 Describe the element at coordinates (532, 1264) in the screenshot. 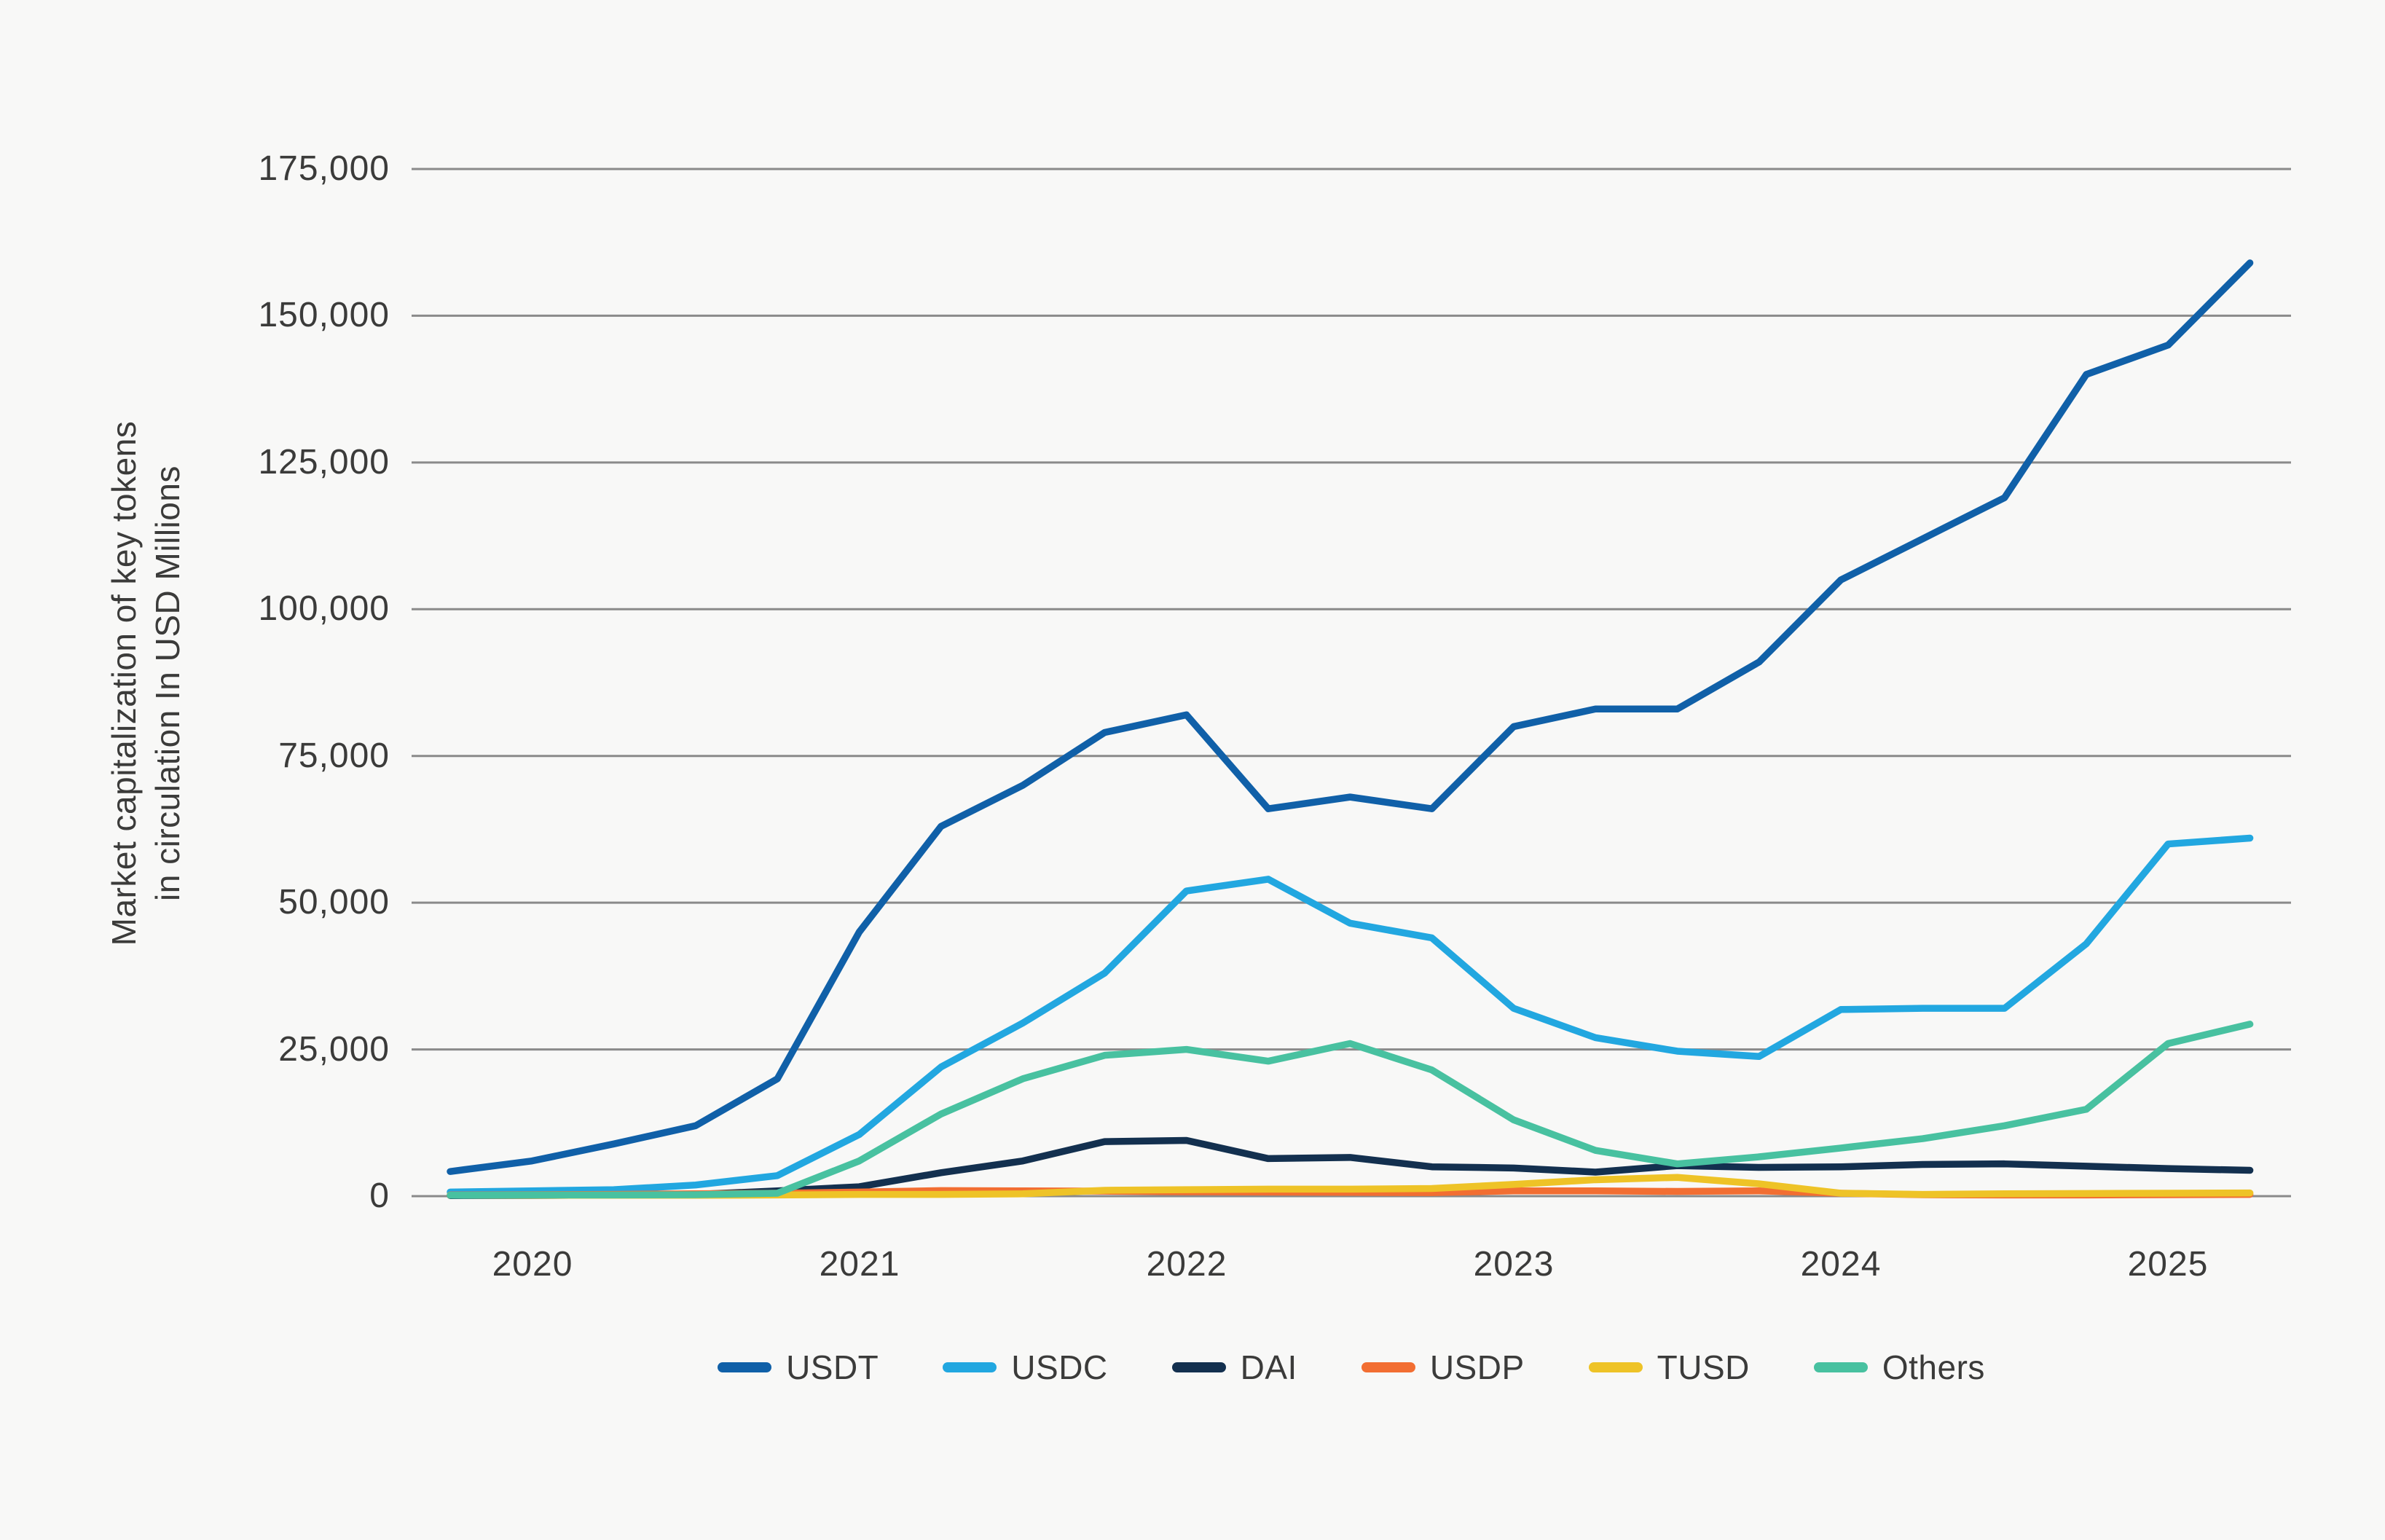

I see `x-axis-tick-label: 2020` at that location.